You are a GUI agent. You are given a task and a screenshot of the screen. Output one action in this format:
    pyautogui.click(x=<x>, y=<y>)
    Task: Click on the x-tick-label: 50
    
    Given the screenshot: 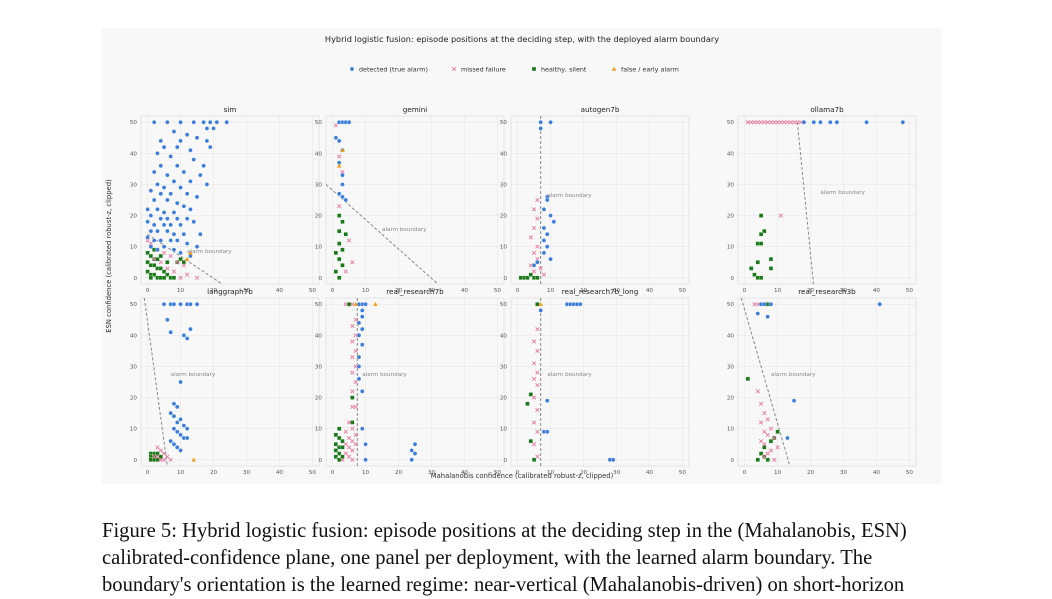 What is the action you would take?
    pyautogui.click(x=498, y=291)
    